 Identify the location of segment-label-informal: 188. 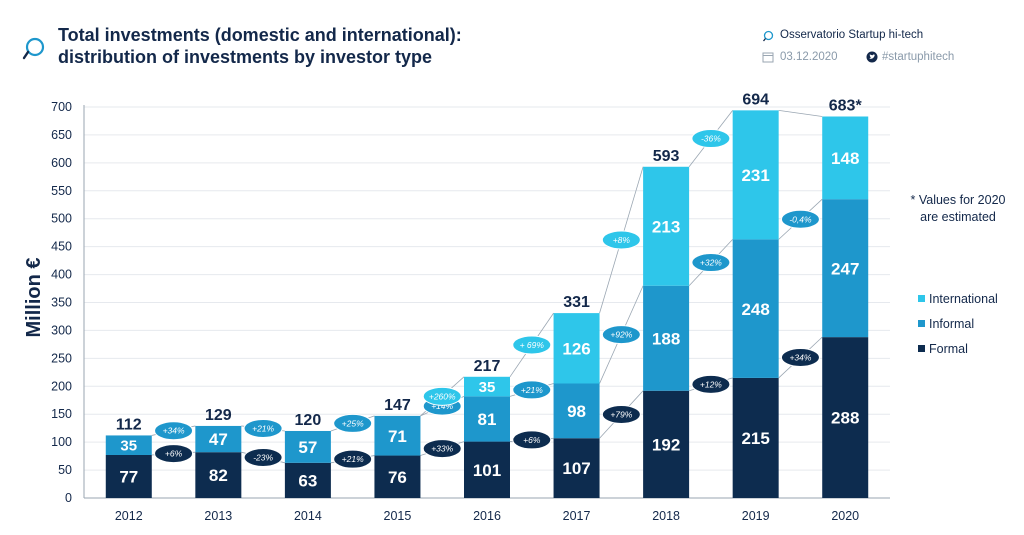
(666, 338).